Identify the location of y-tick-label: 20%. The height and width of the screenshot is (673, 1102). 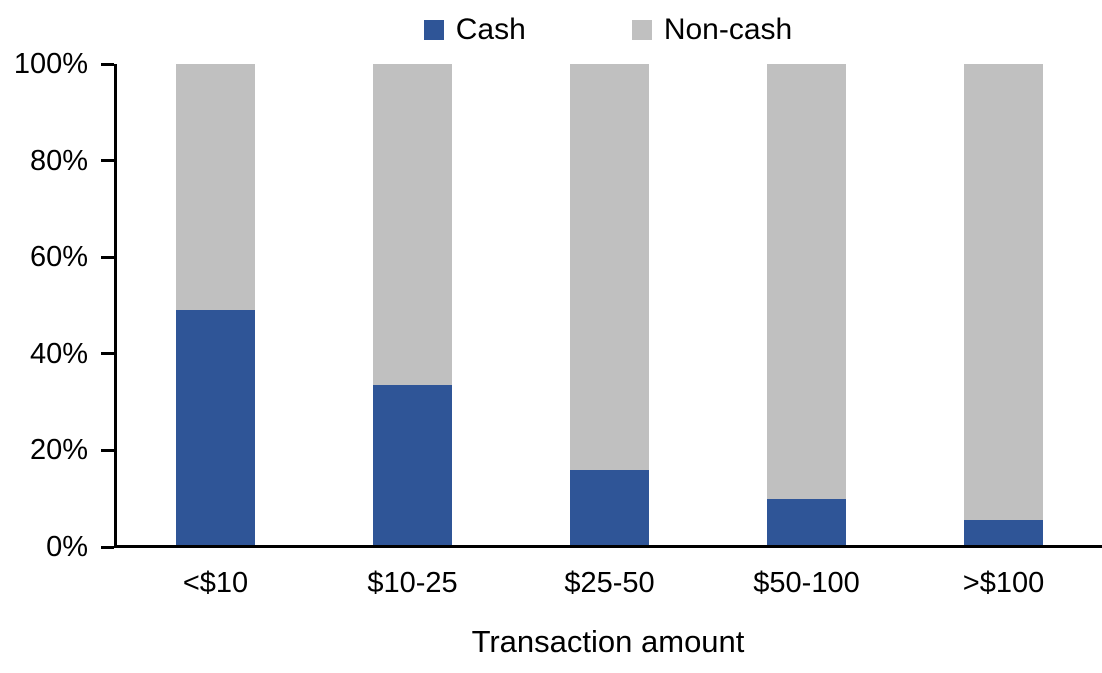
(58, 450).